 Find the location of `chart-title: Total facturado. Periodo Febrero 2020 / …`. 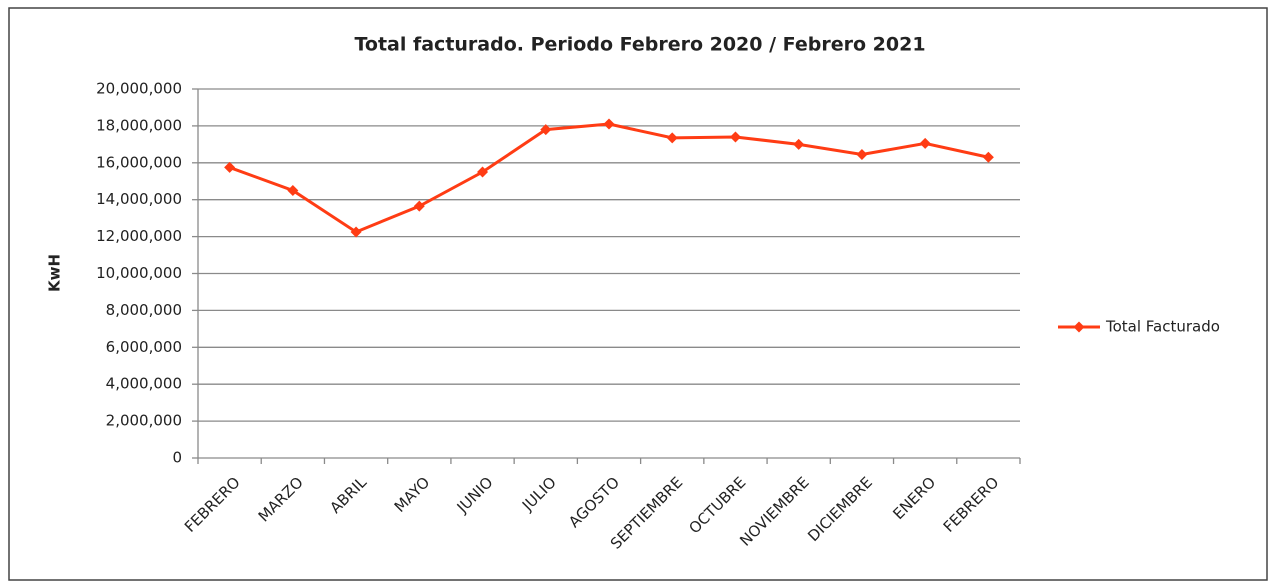

chart-title: Total facturado. Periodo Febrero 2020 / … is located at coordinates (639, 45).